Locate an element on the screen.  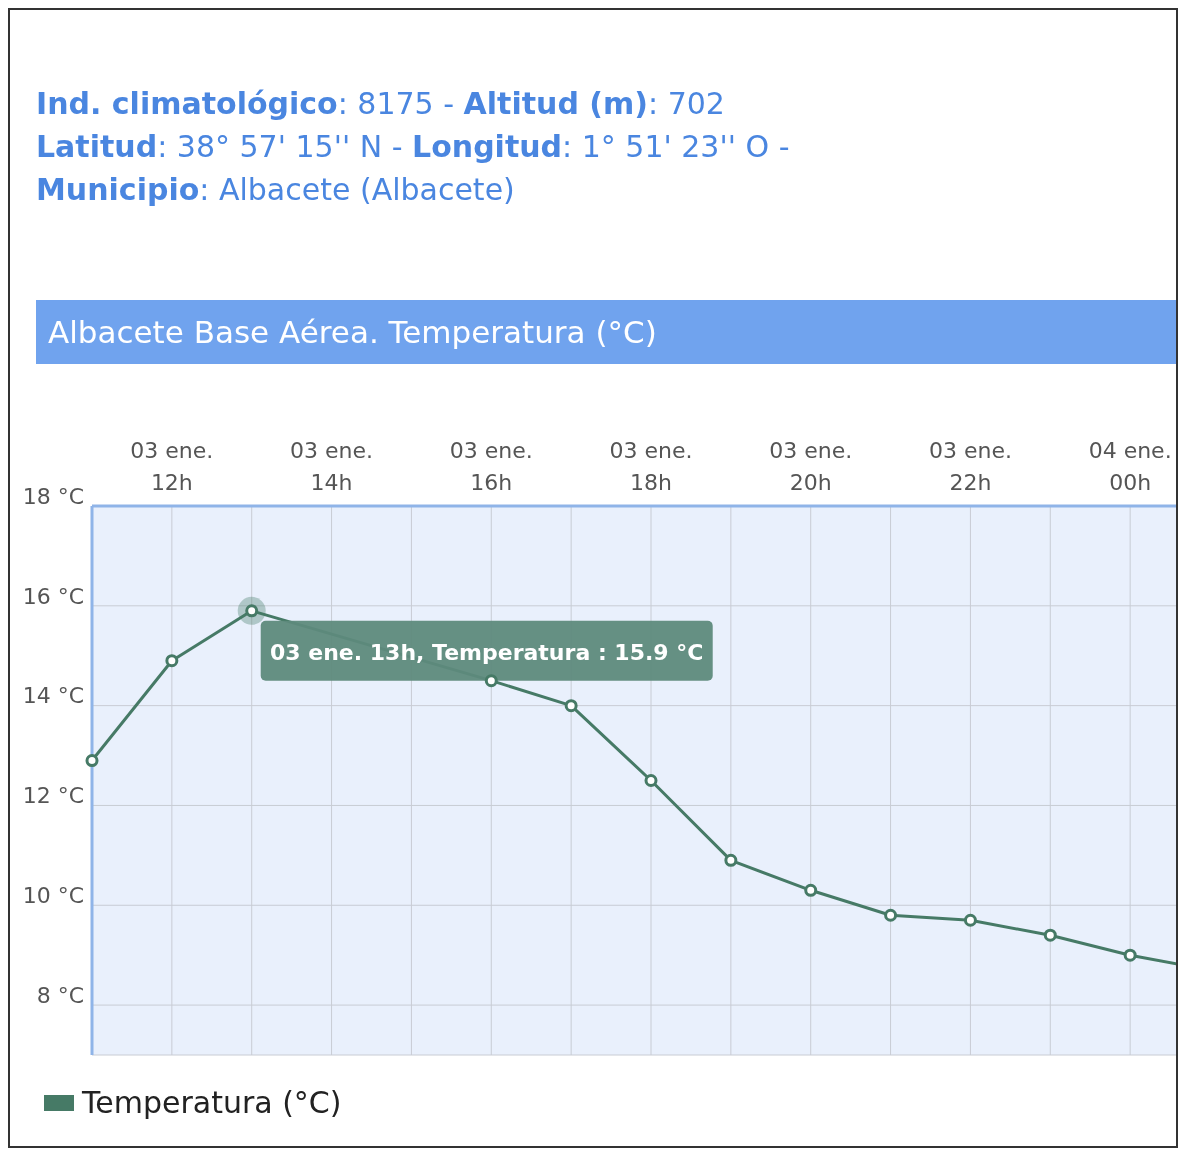
y-tick-label: 8 °C is located at coordinates (60, 995).